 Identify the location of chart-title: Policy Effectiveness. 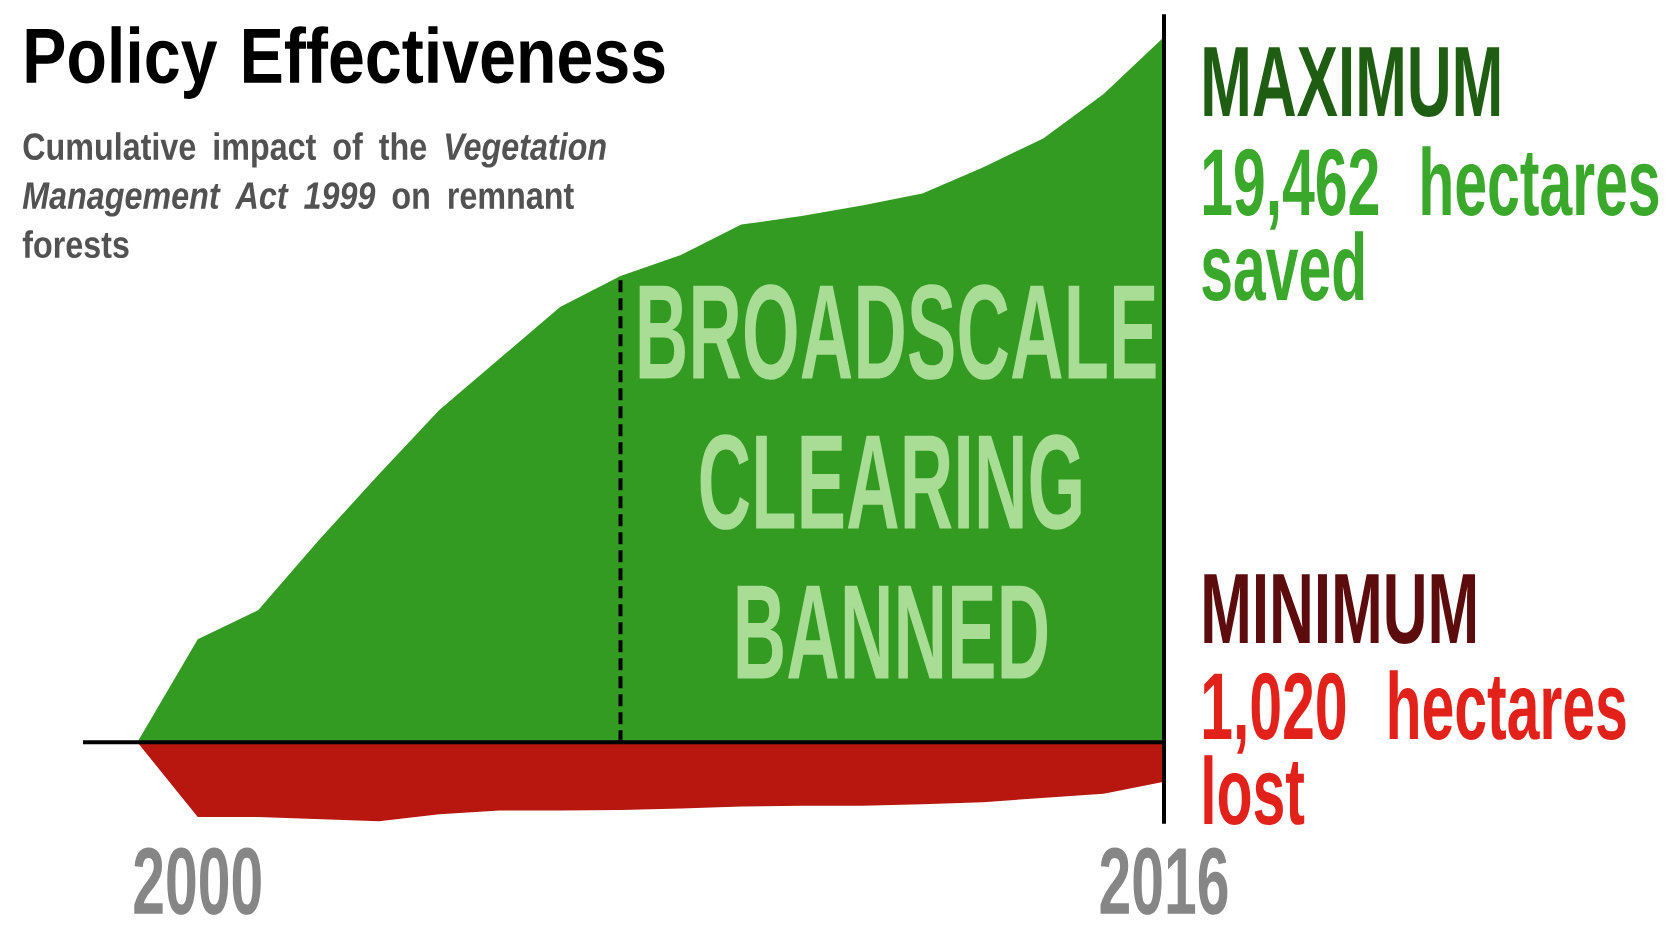
(345, 62).